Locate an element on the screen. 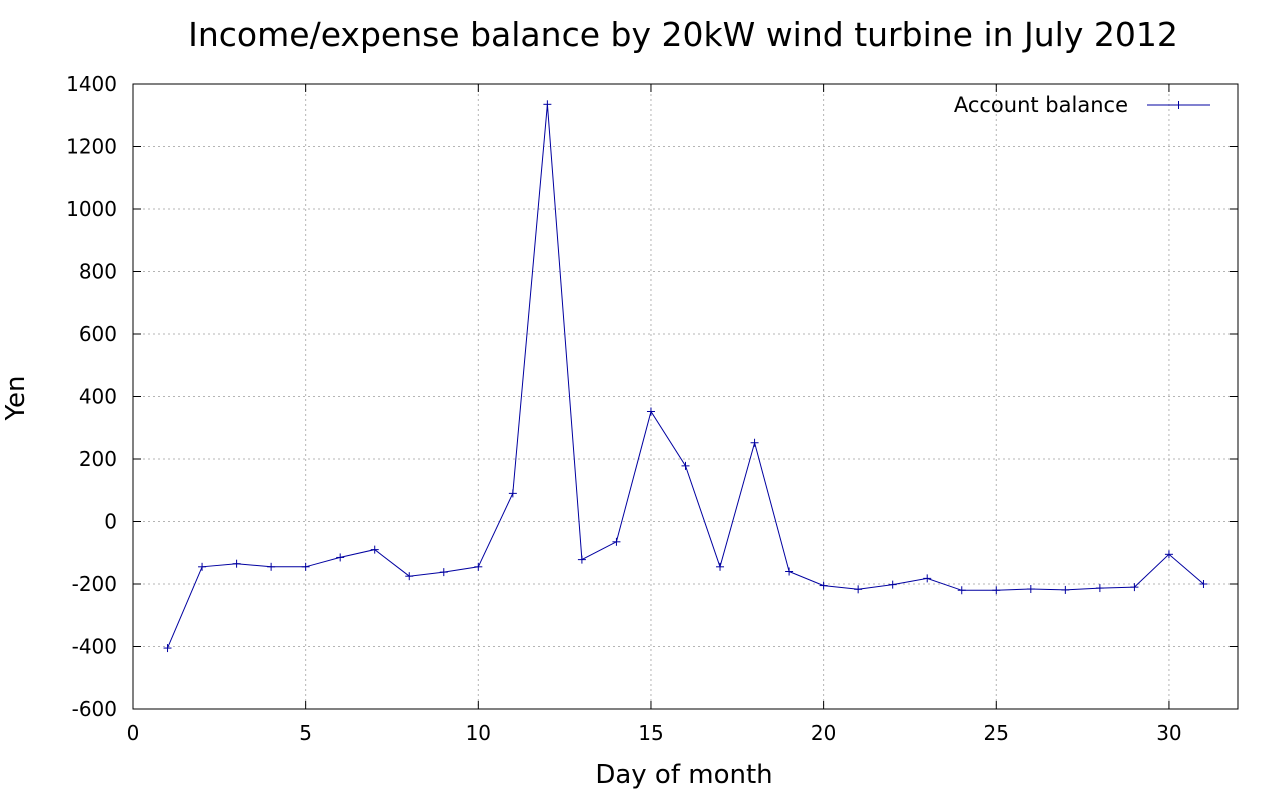  x-tick-label: 10 is located at coordinates (478, 733).